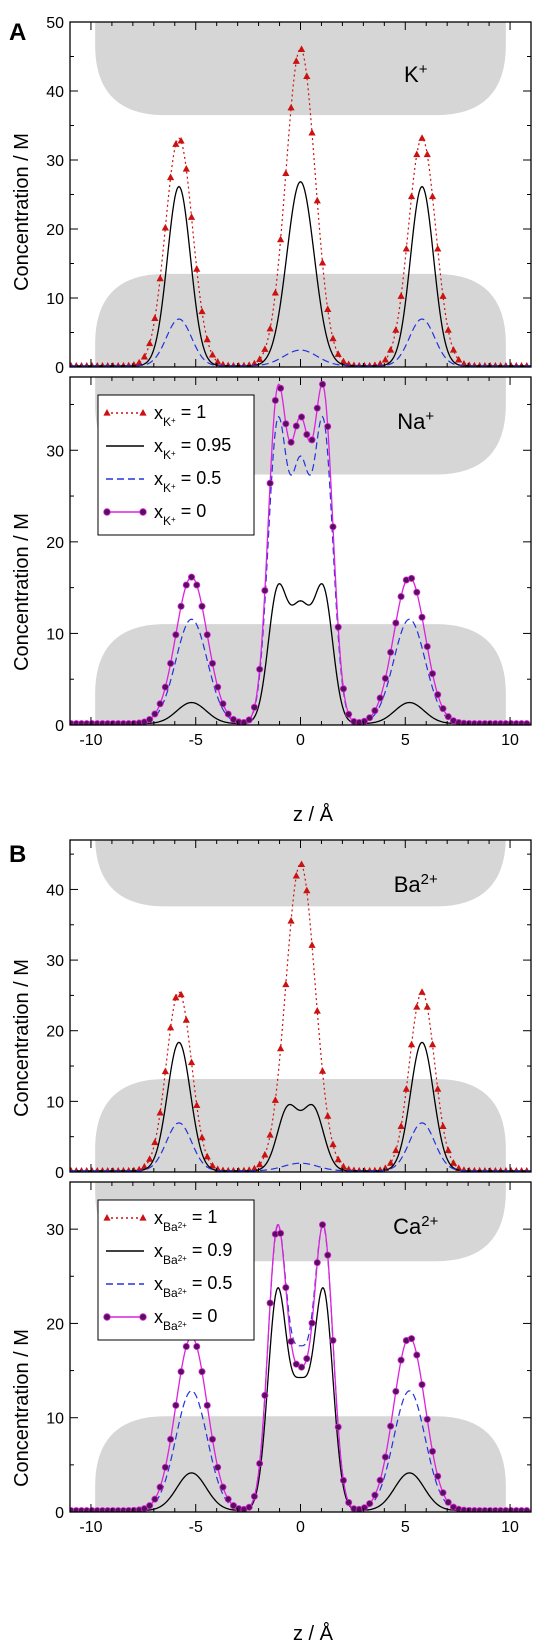 The image size is (555, 1645). I want to click on legend-label: xK+ = 0.95, so click(192, 448).